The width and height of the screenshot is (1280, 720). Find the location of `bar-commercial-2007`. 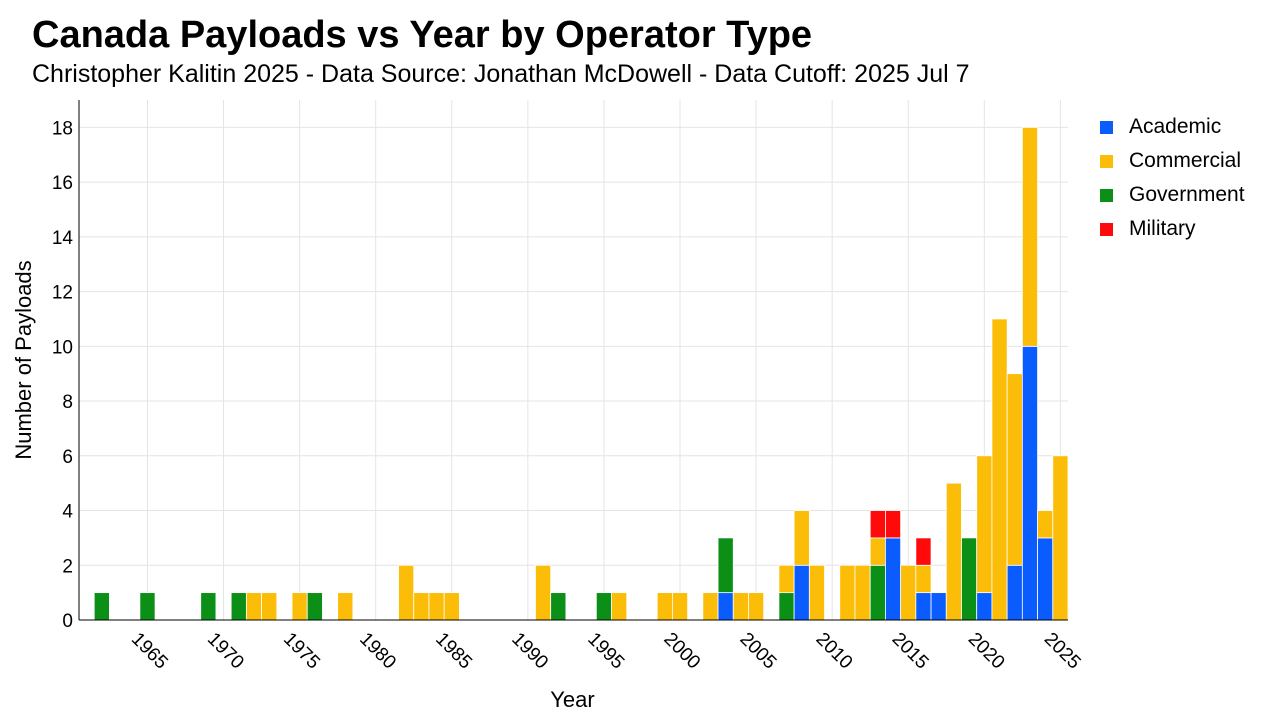

bar-commercial-2007 is located at coordinates (786, 579).